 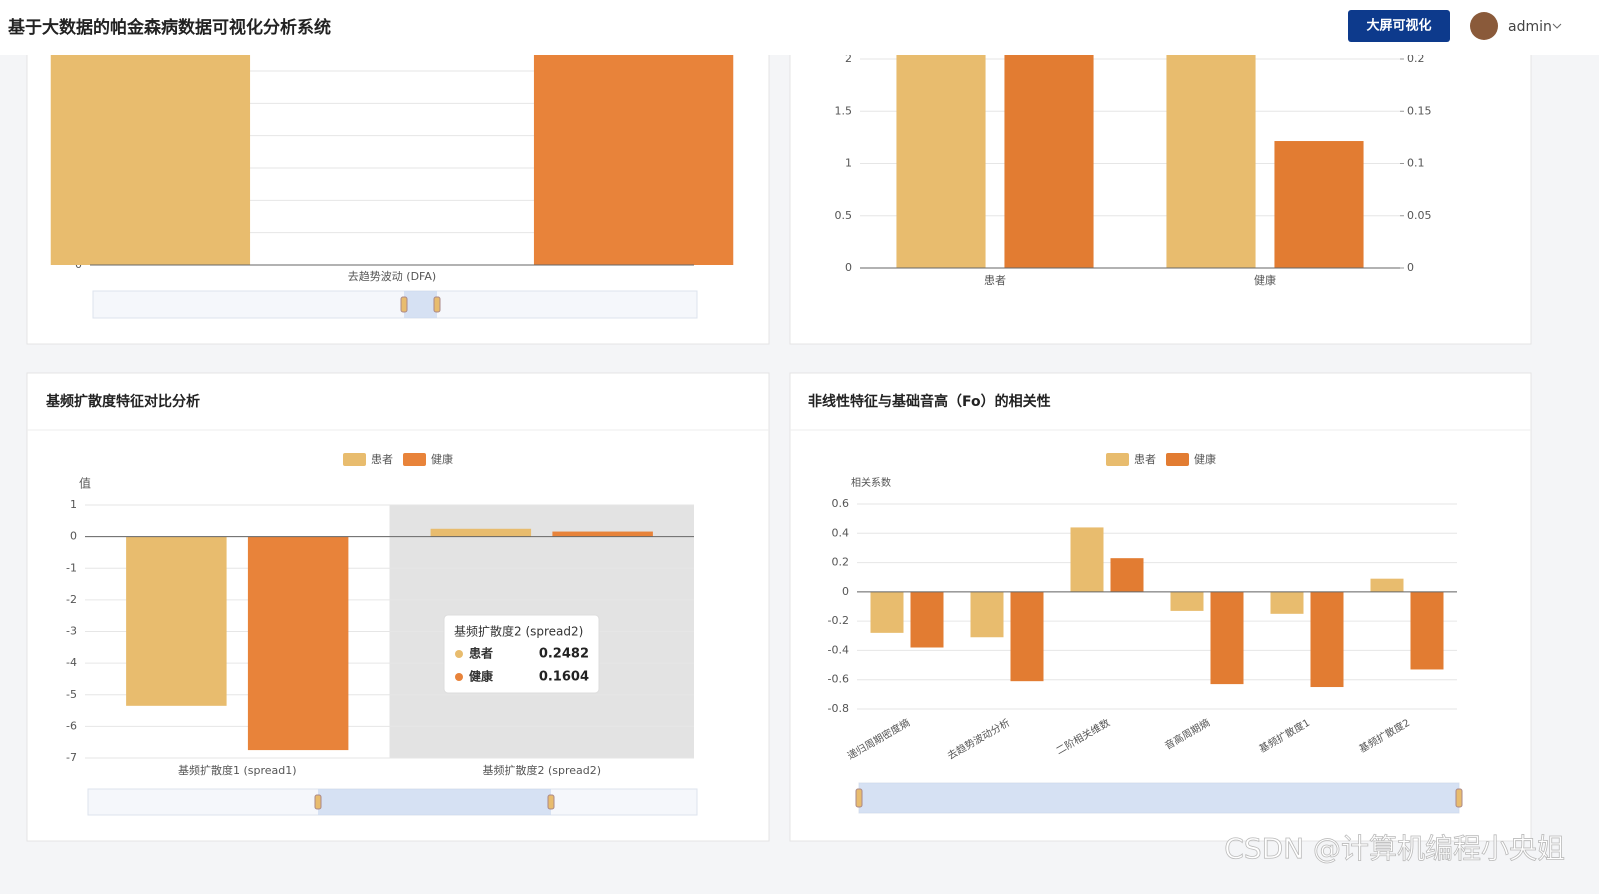 I want to click on y-tick-label: -2, so click(x=71, y=599).